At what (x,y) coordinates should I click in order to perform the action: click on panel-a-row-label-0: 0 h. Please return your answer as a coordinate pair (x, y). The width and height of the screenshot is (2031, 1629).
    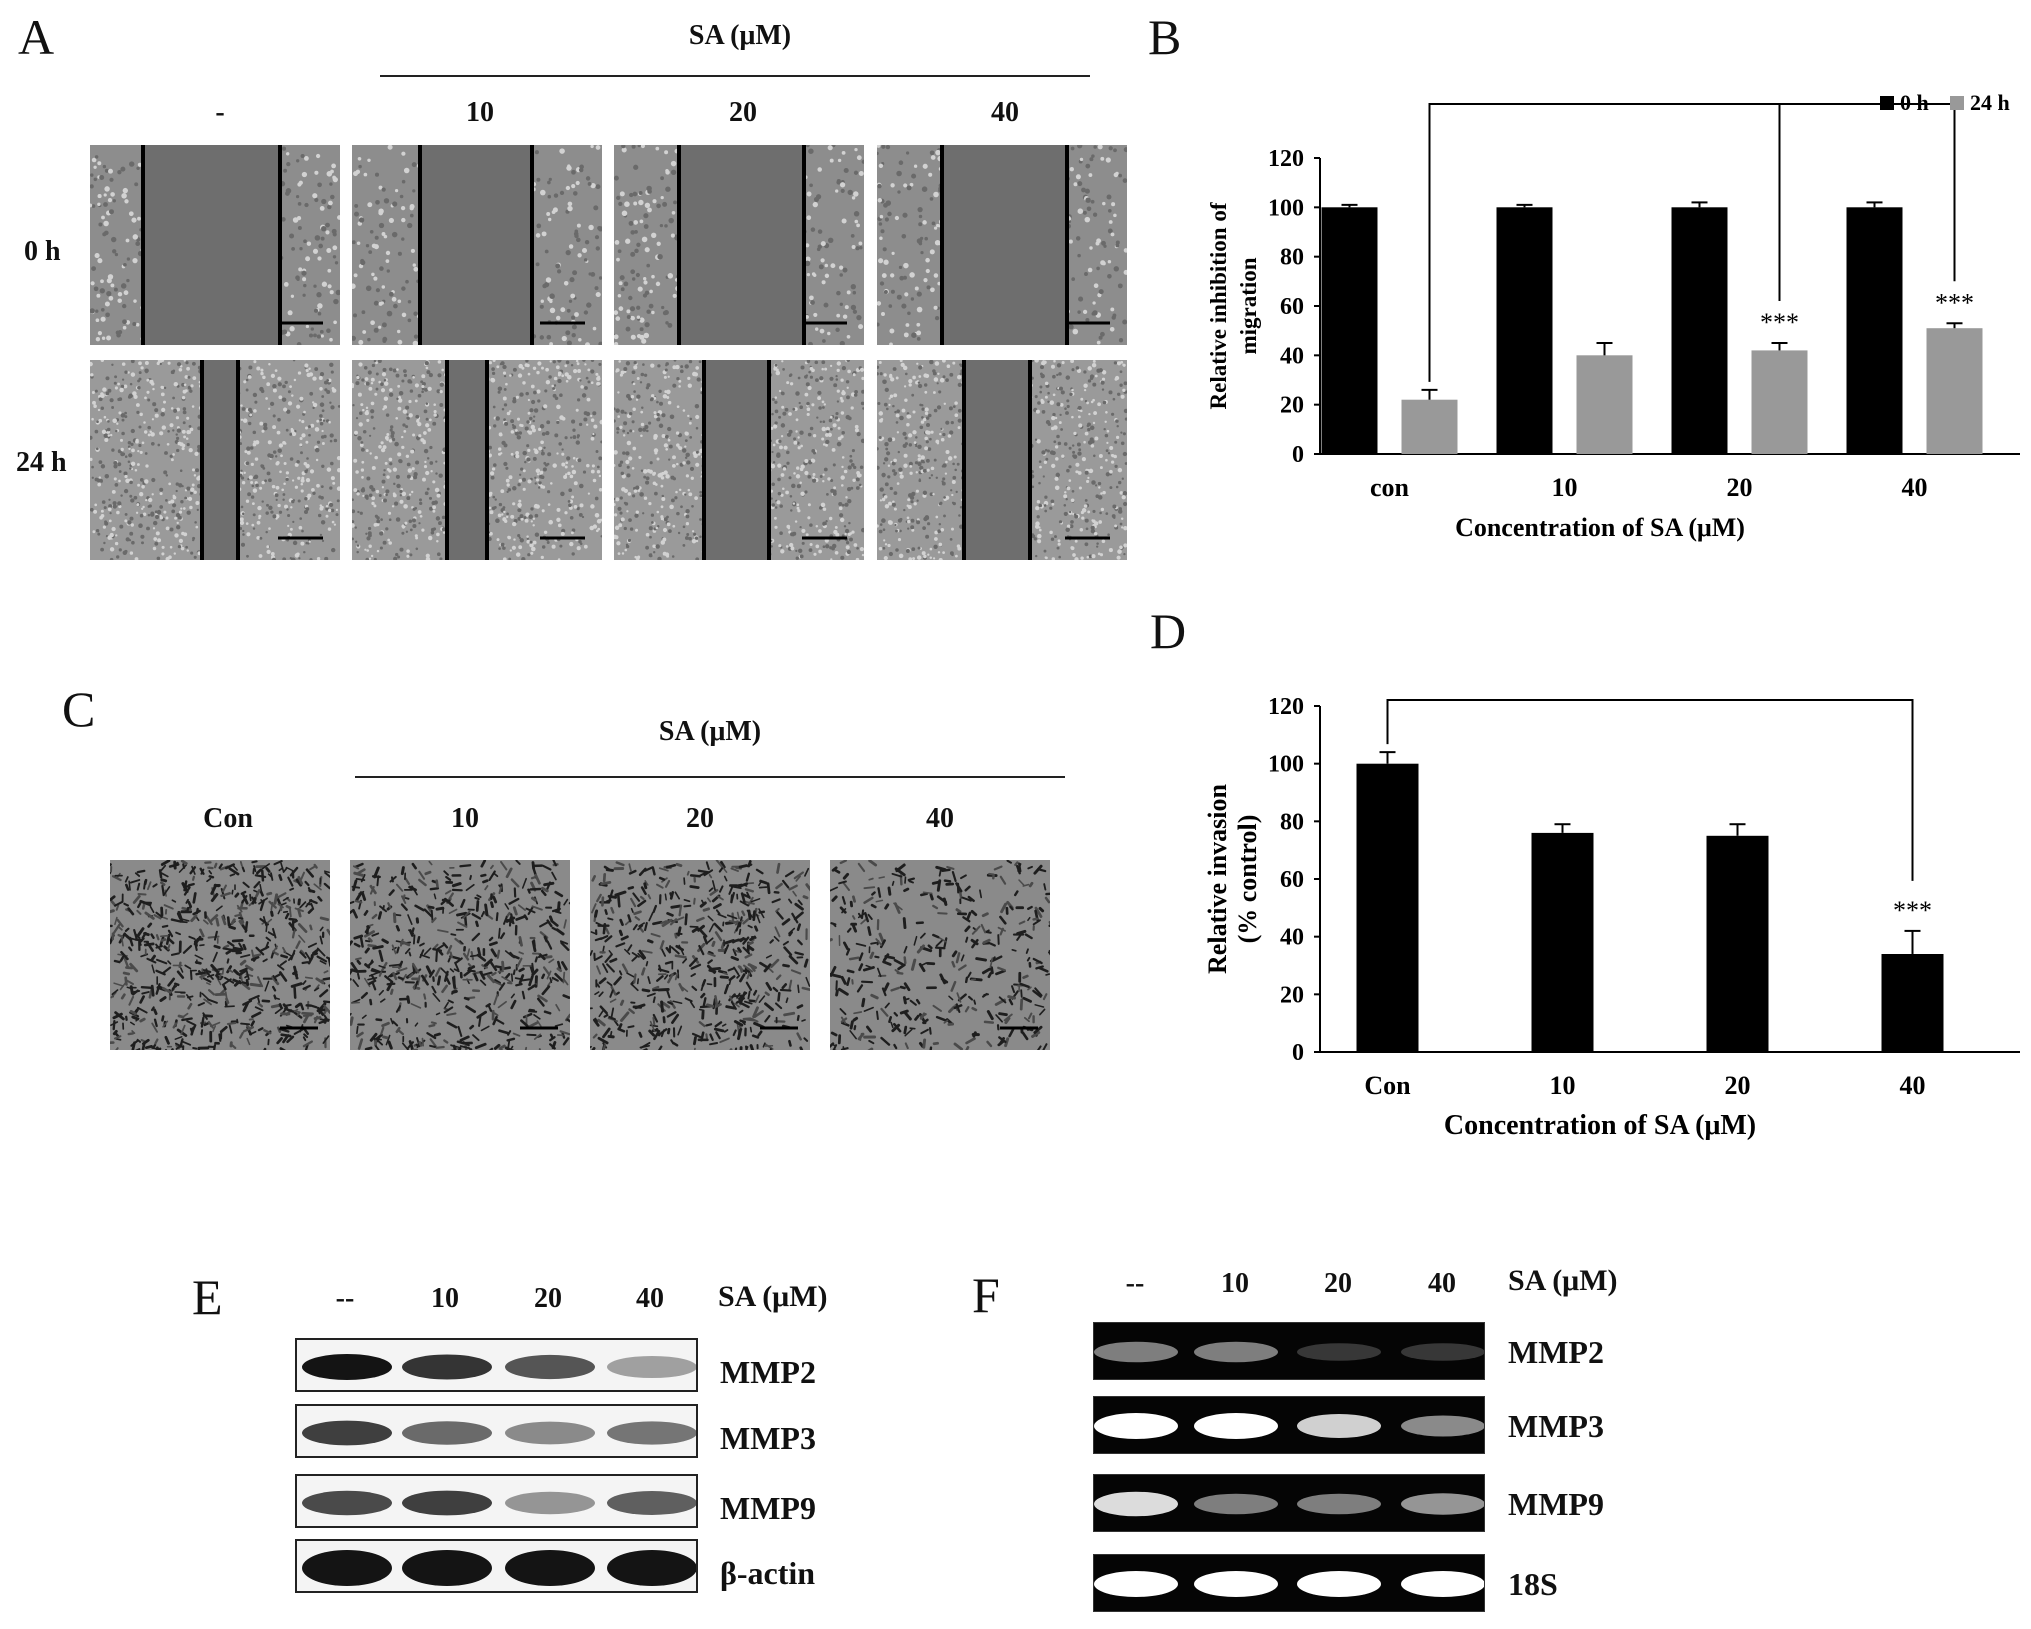
    Looking at the image, I should click on (42, 251).